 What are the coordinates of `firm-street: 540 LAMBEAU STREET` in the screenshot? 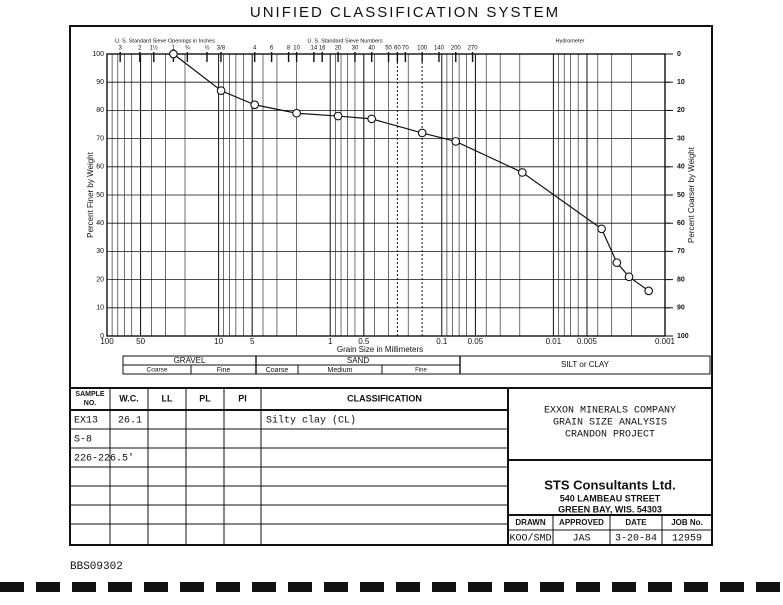 It's located at (610, 498).